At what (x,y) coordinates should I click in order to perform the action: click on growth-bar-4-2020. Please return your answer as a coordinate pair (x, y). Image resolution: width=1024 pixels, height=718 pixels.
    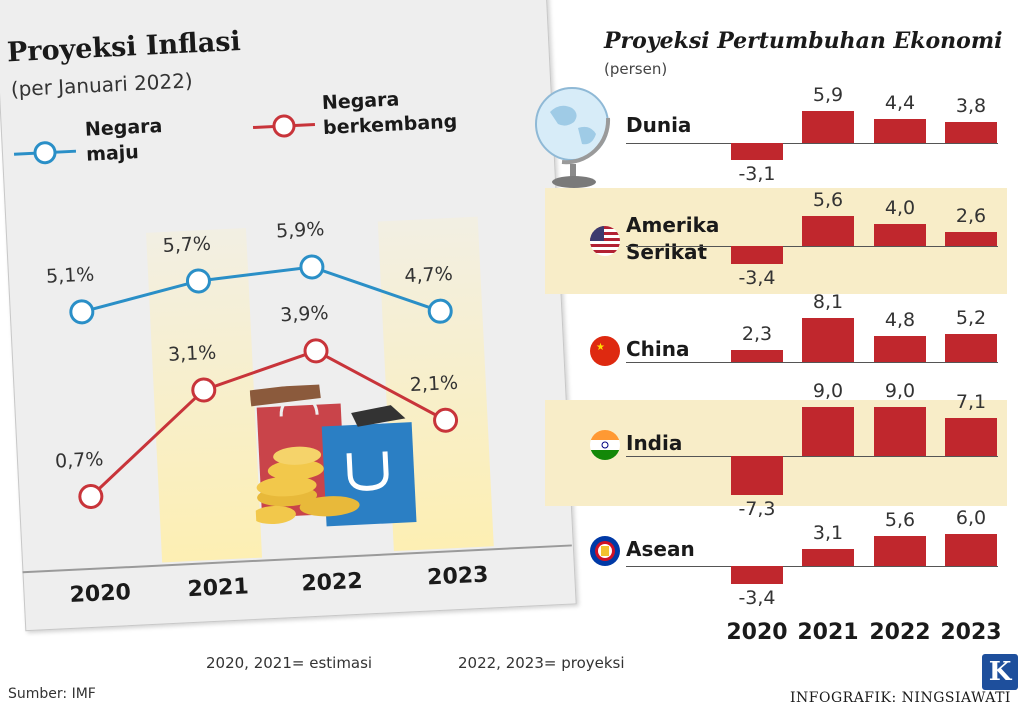
    Looking at the image, I should click on (757, 575).